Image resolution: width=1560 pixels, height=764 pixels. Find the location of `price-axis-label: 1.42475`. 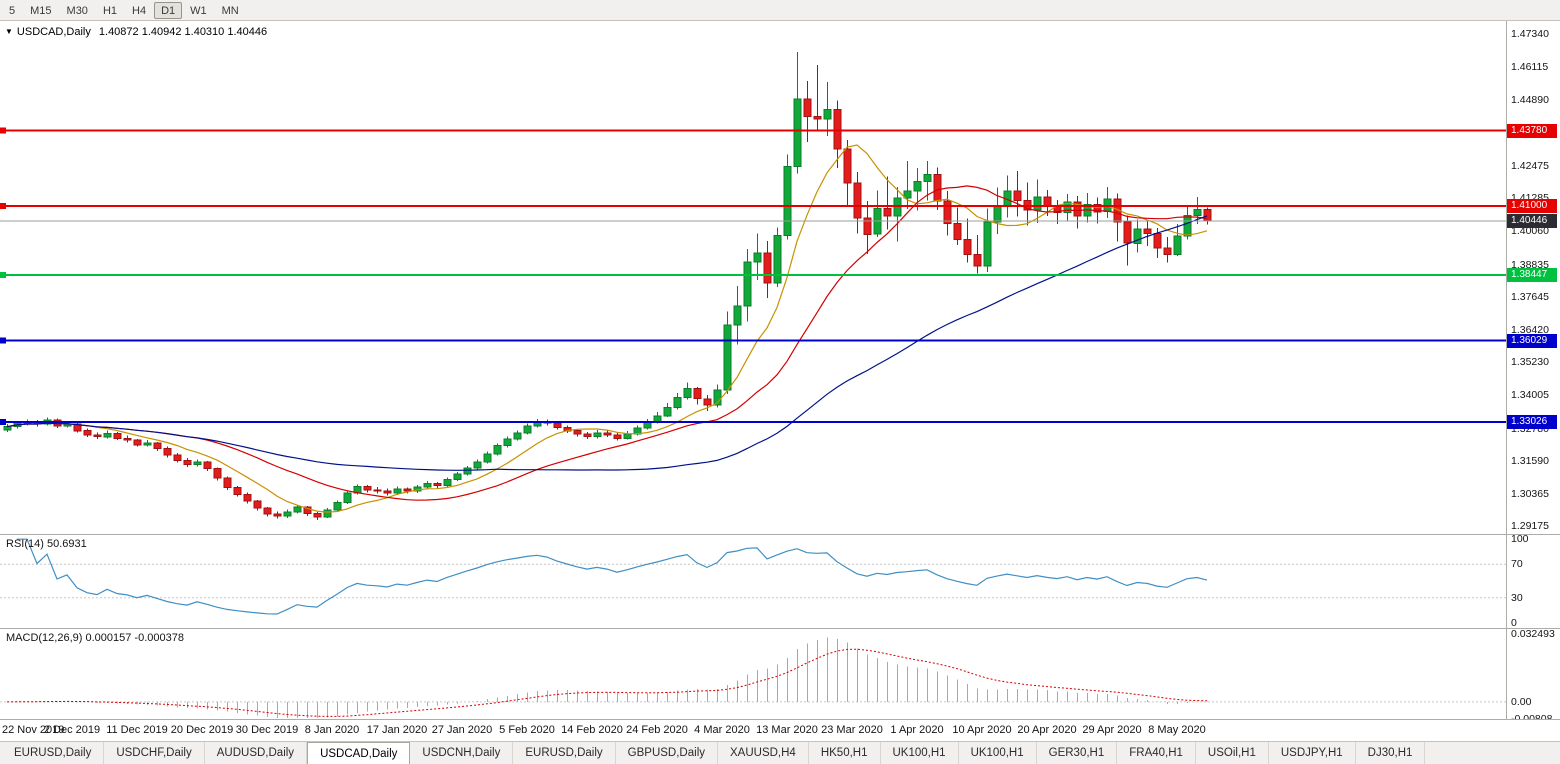

price-axis-label: 1.42475 is located at coordinates (1530, 165).